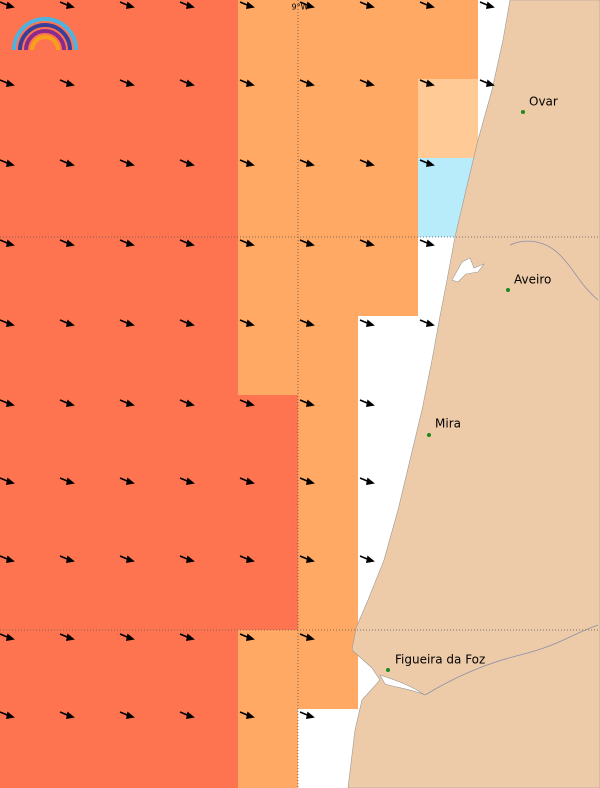 The height and width of the screenshot is (788, 600). What do you see at coordinates (448, 118) in the screenshot?
I see `wave-zone-low` at bounding box center [448, 118].